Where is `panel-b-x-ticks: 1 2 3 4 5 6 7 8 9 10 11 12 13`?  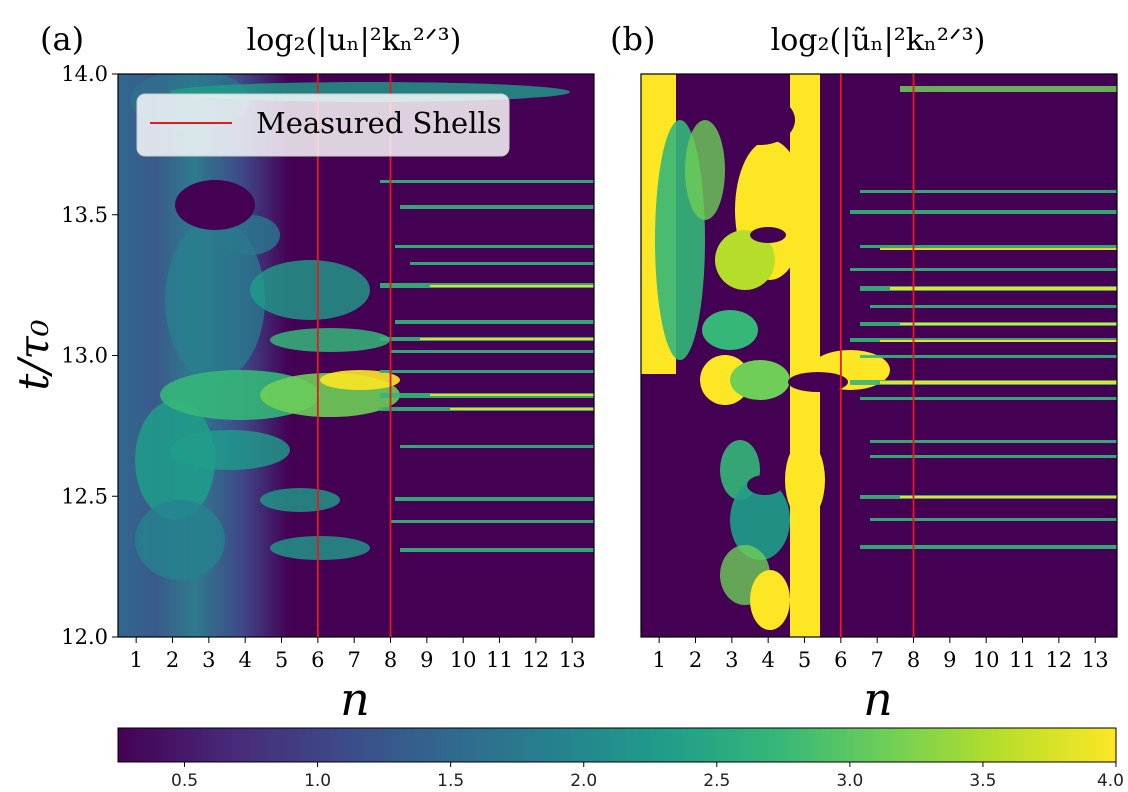
panel-b-x-ticks: 1 2 3 4 5 6 7 8 9 10 11 12 13 is located at coordinates (880, 654).